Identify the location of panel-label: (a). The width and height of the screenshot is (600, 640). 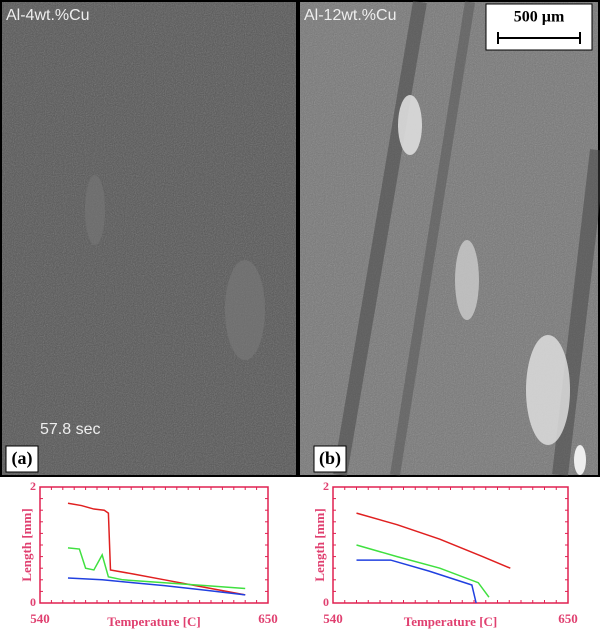
(22, 458).